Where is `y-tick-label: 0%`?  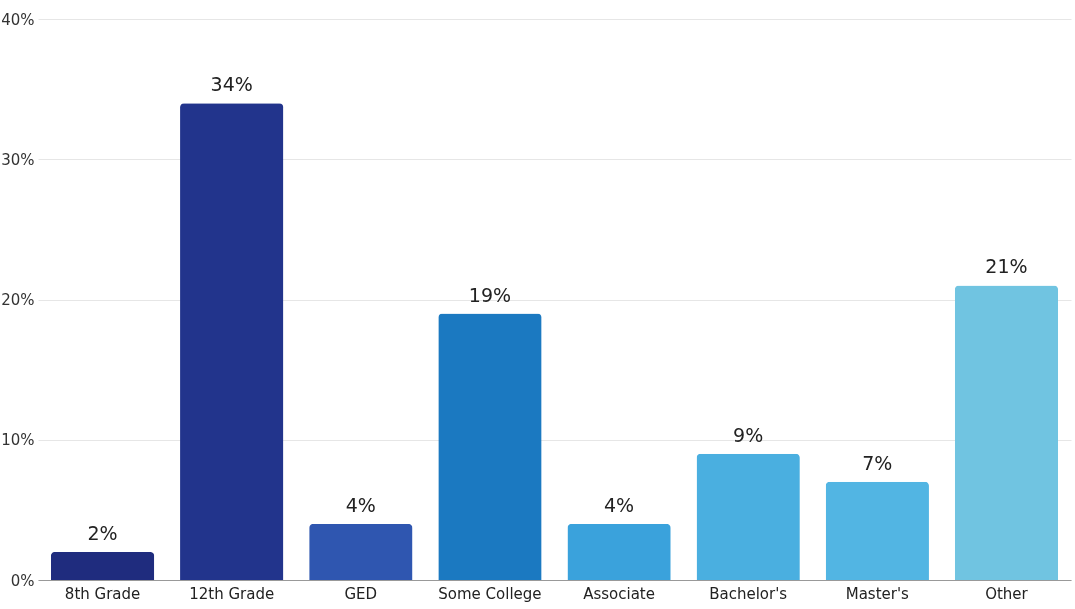
y-tick-label: 0% is located at coordinates (22, 580).